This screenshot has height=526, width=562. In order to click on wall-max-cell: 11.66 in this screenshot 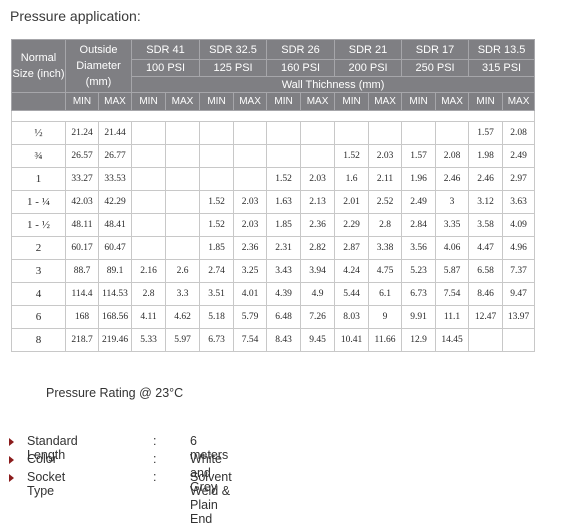, I will do `click(385, 340)`.